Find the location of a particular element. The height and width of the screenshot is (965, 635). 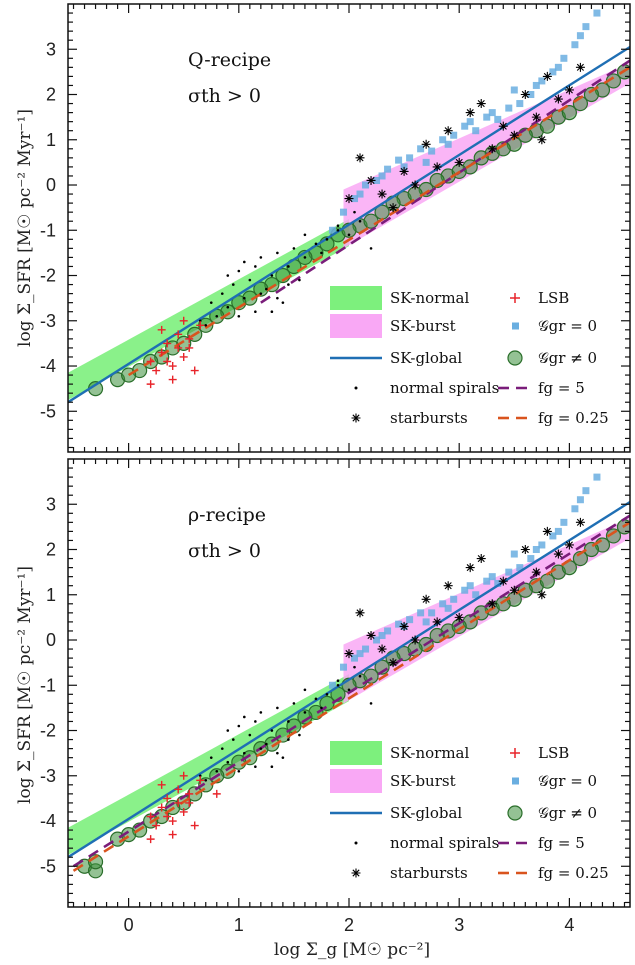

legend-label-lsb: LSB is located at coordinates (553, 298).